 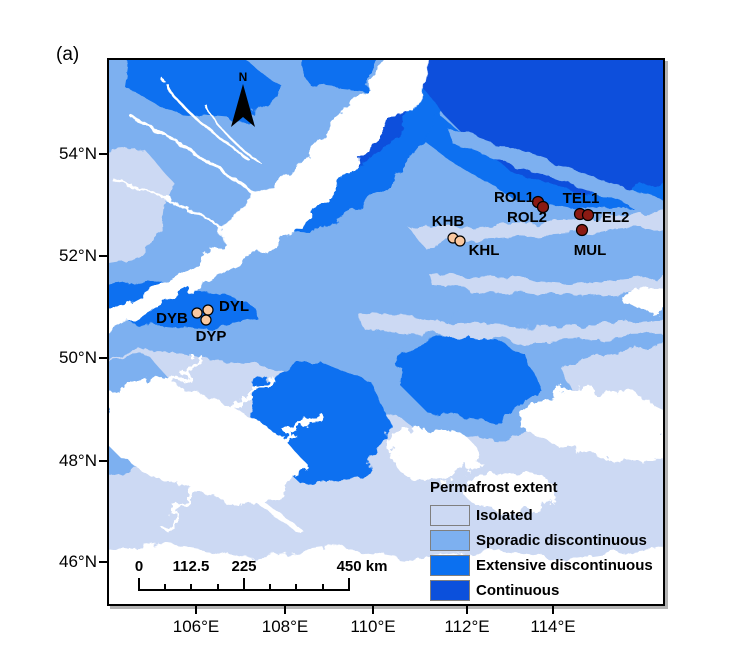 I want to click on site-label: KHL, so click(x=484, y=250).